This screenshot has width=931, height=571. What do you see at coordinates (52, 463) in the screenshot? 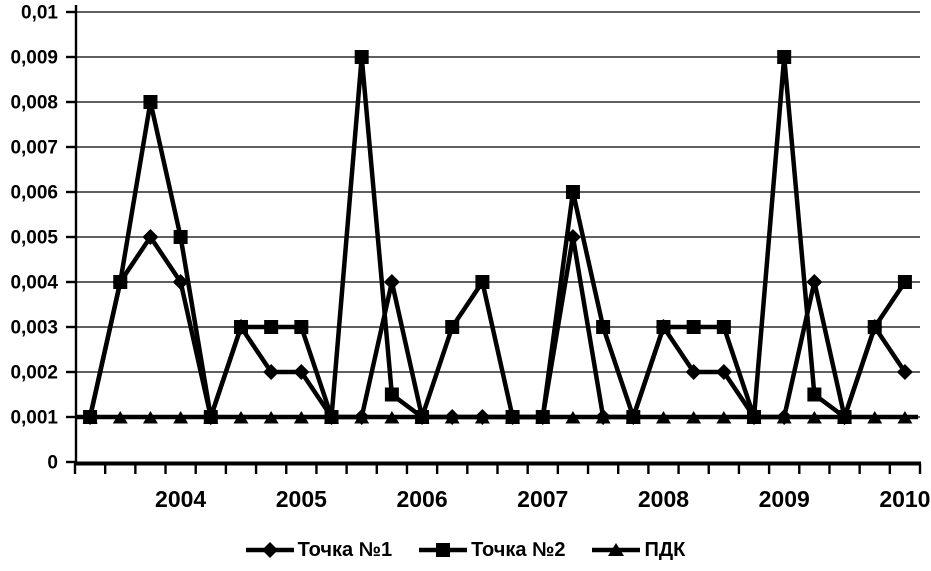
I see `y-tick-label: 0` at bounding box center [52, 463].